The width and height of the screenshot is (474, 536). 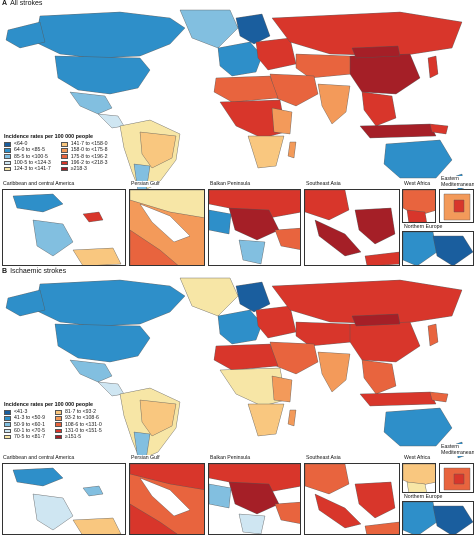 I want to click on inset-balkan-map, so click(x=254, y=227).